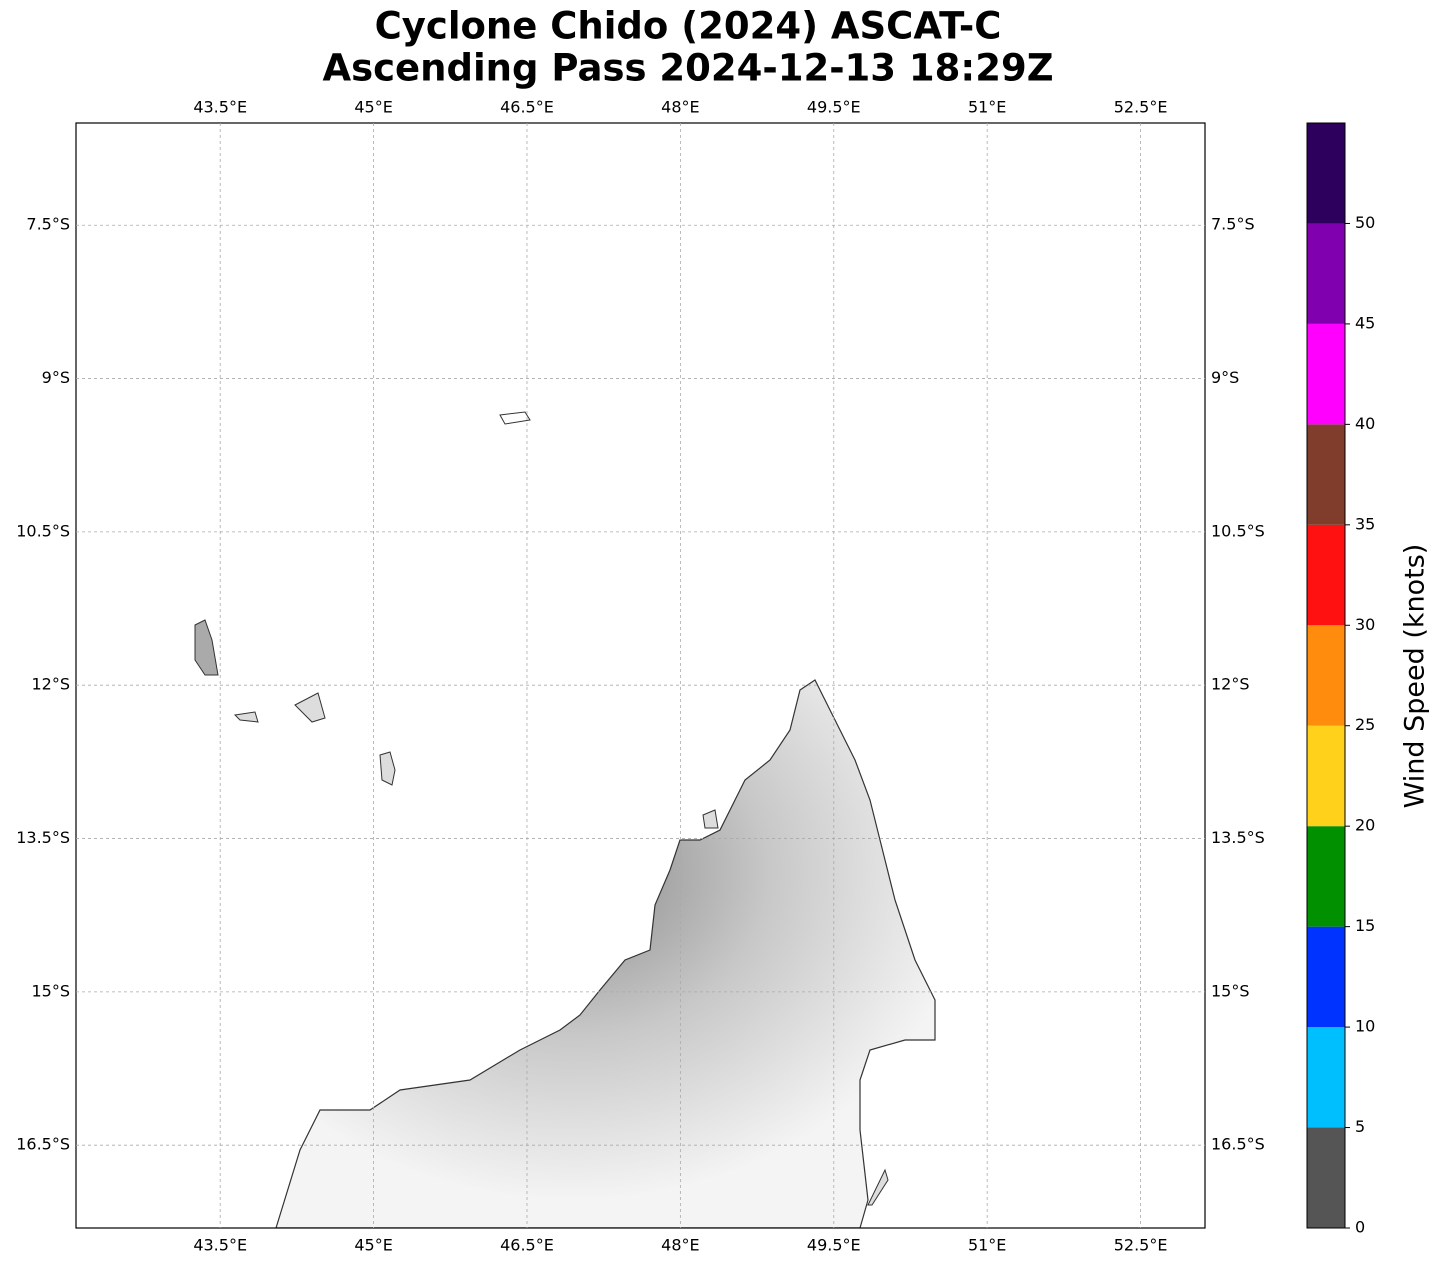  I want to click on colorbar-frame, so click(1326, 675).